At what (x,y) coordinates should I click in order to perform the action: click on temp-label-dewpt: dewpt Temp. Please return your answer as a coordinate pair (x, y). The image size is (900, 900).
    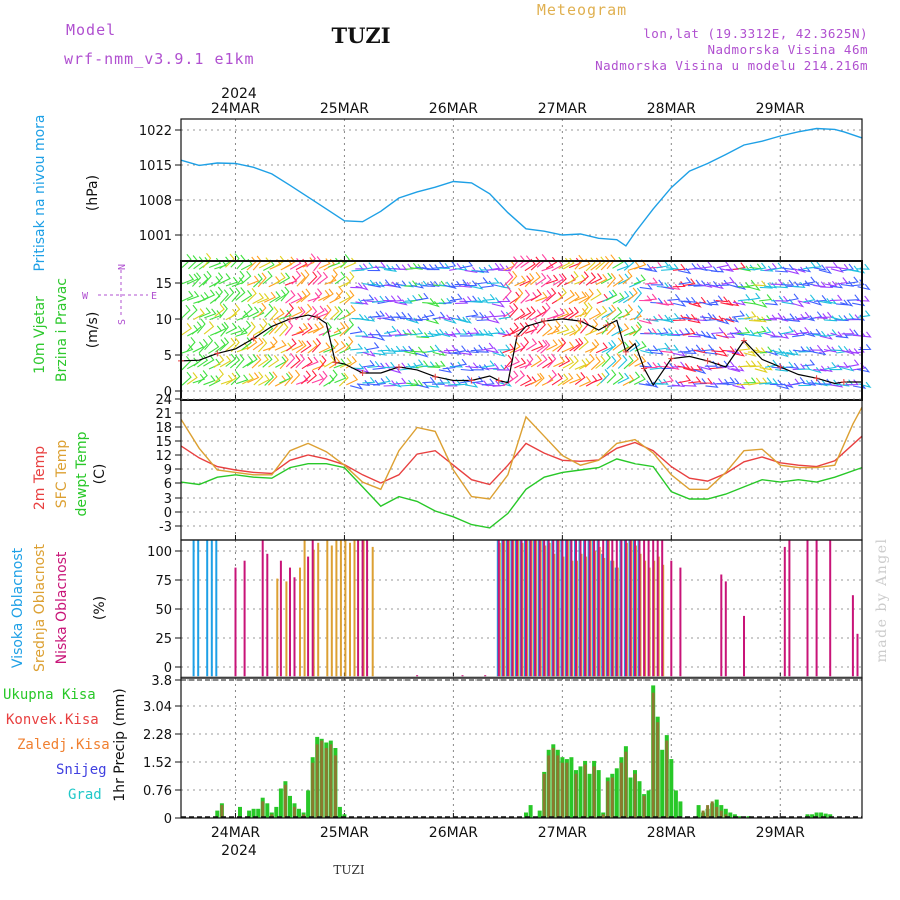
    Looking at the image, I should click on (82, 473).